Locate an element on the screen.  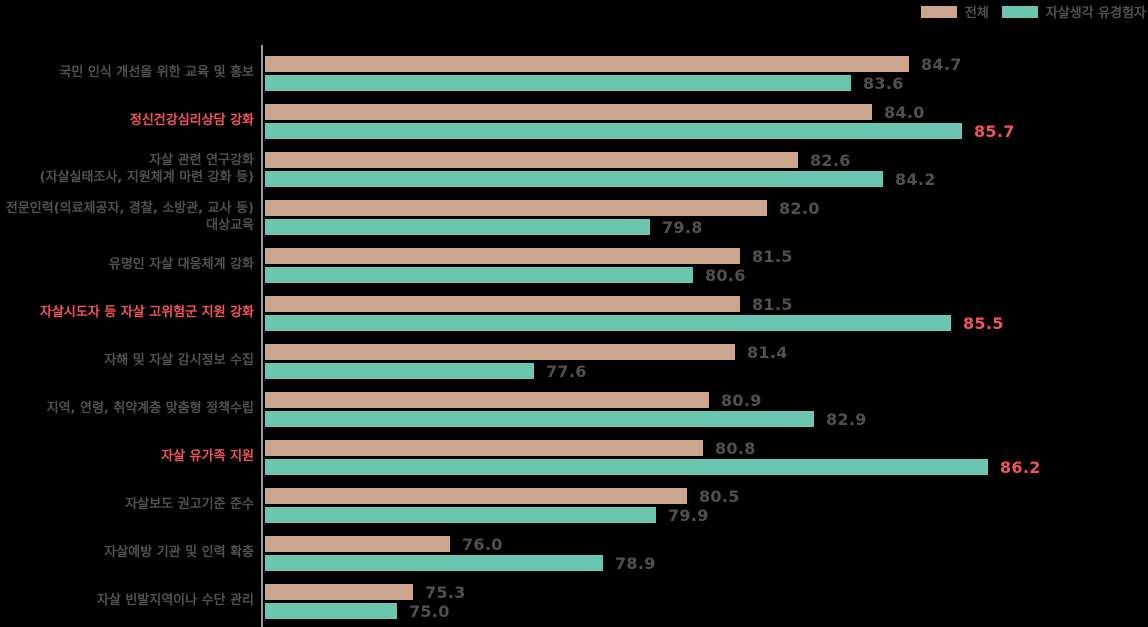
chart-row: 자살보도 권고기준 준수 80.5 79.9 is located at coordinates (574, 511).